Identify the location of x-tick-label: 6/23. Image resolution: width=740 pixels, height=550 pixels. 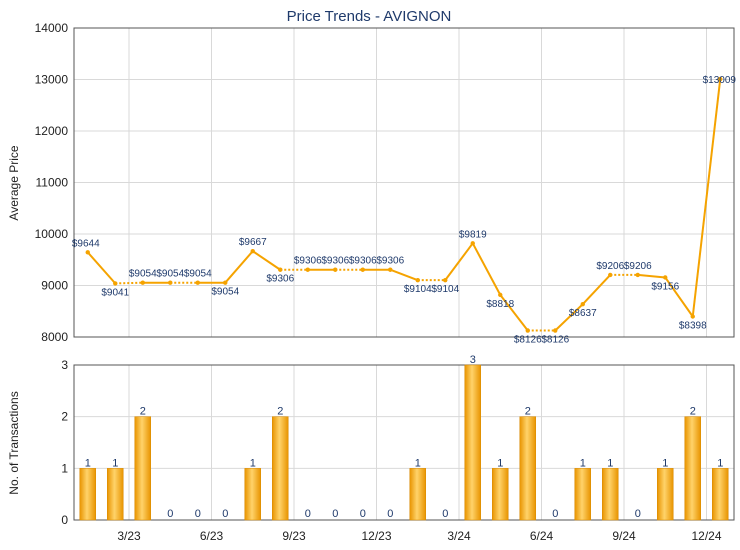
(212, 536).